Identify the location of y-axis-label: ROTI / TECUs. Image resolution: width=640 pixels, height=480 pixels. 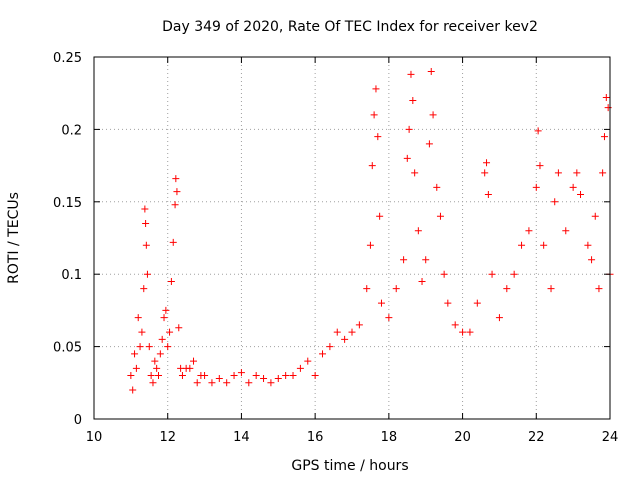
(14, 238).